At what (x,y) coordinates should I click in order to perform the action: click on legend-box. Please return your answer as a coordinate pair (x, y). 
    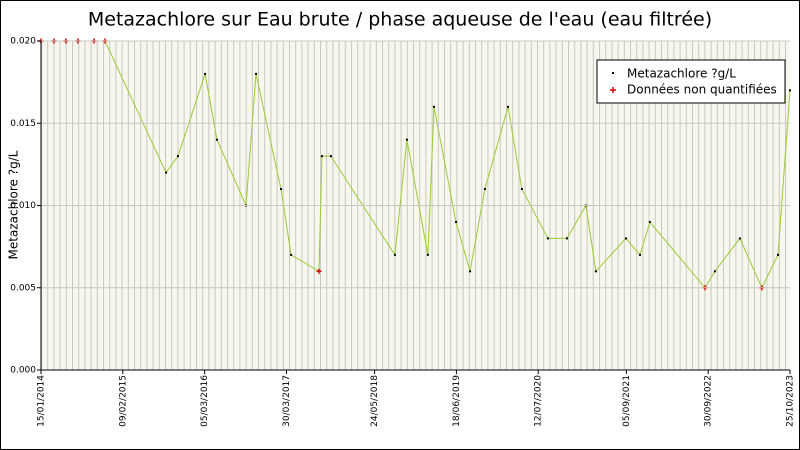
    Looking at the image, I should click on (691, 81).